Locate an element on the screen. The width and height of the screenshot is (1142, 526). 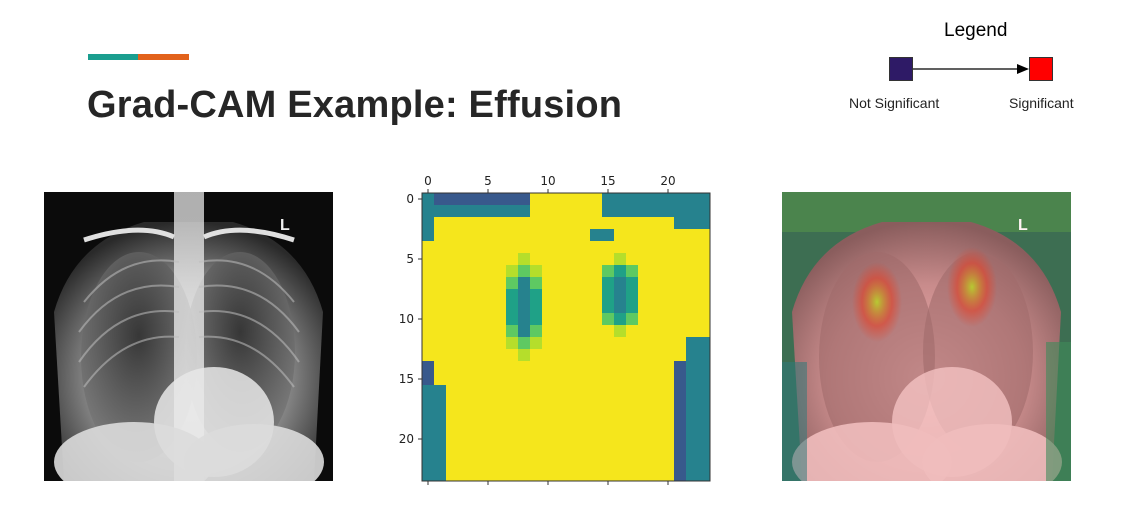
accent-bar-orange is located at coordinates (163, 57).